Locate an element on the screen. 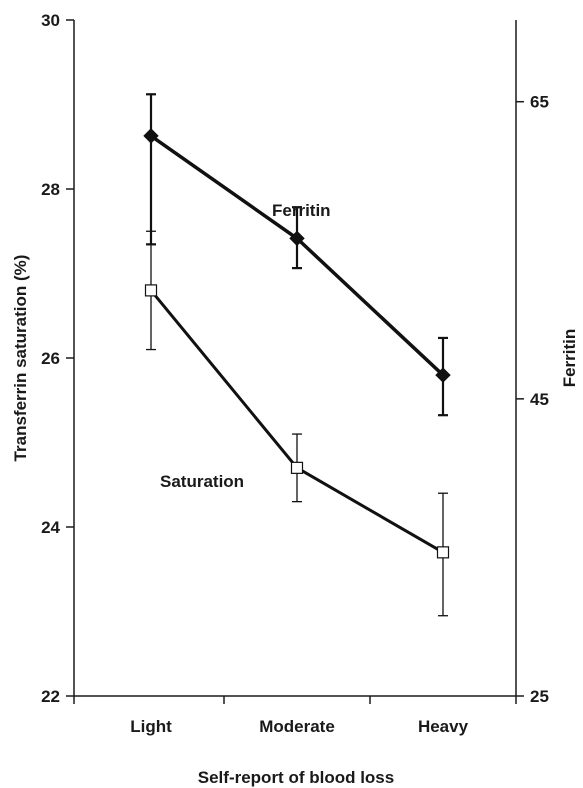 This screenshot has height=788, width=583. left-tick-label: 26 is located at coordinates (50, 358).